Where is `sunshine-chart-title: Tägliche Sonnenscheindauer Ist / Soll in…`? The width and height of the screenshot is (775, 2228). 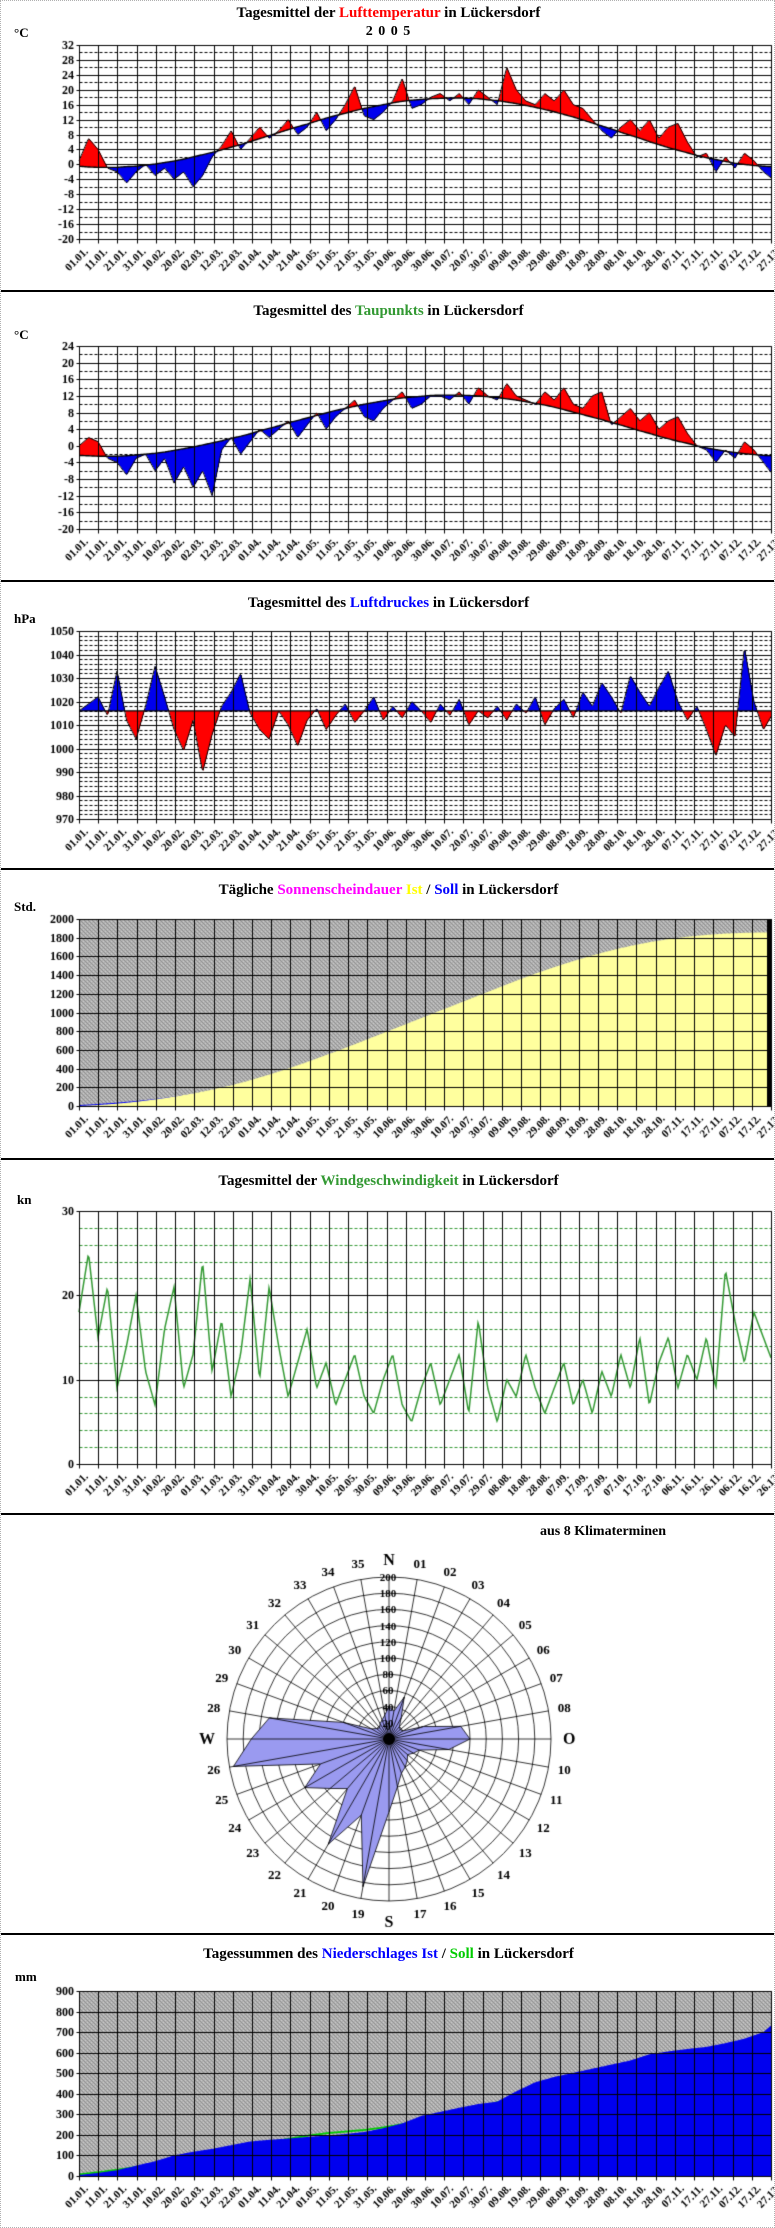 sunshine-chart-title: Tägliche Sonnenscheindauer Ist / Soll in… is located at coordinates (387, 890).